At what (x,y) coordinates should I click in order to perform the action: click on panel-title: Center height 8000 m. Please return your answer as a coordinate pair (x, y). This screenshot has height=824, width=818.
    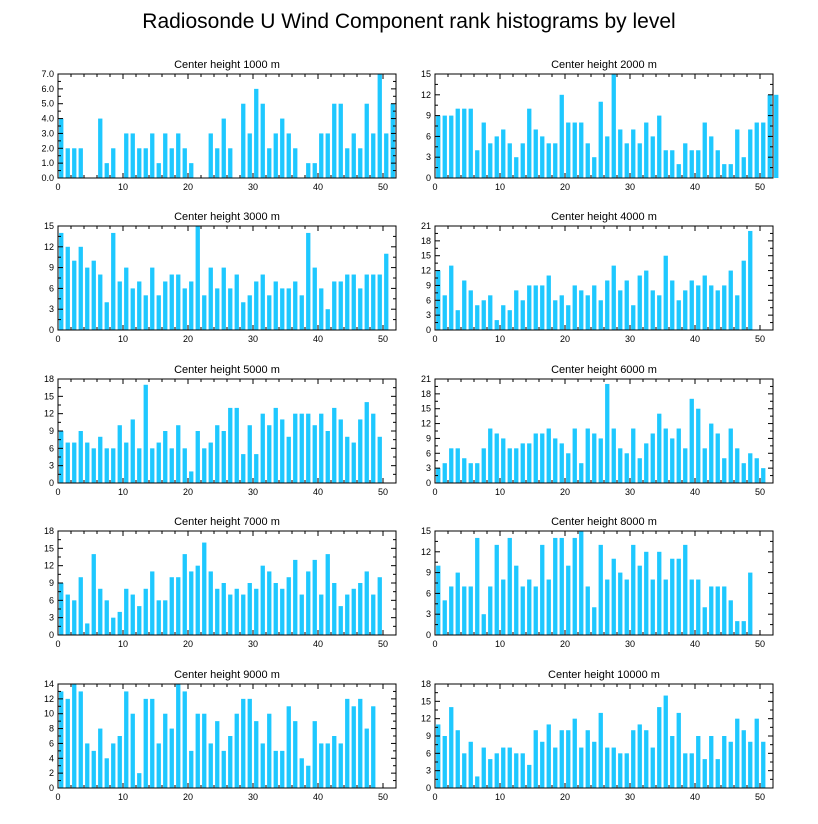
    Looking at the image, I should click on (604, 522).